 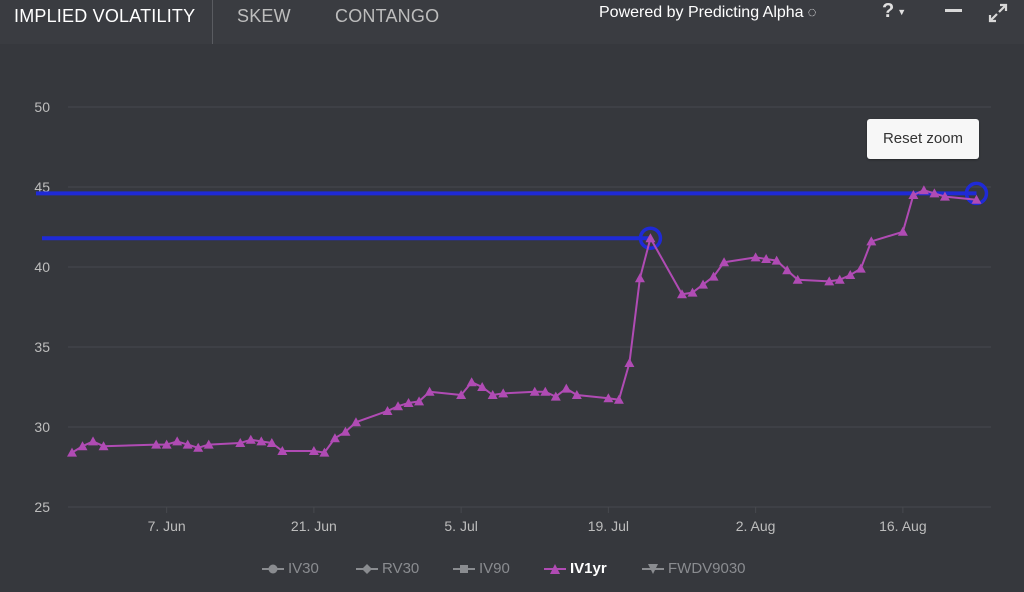 I want to click on legend: IV30 RV30 IV90 IV1yr FWDV9030, so click(x=512, y=569).